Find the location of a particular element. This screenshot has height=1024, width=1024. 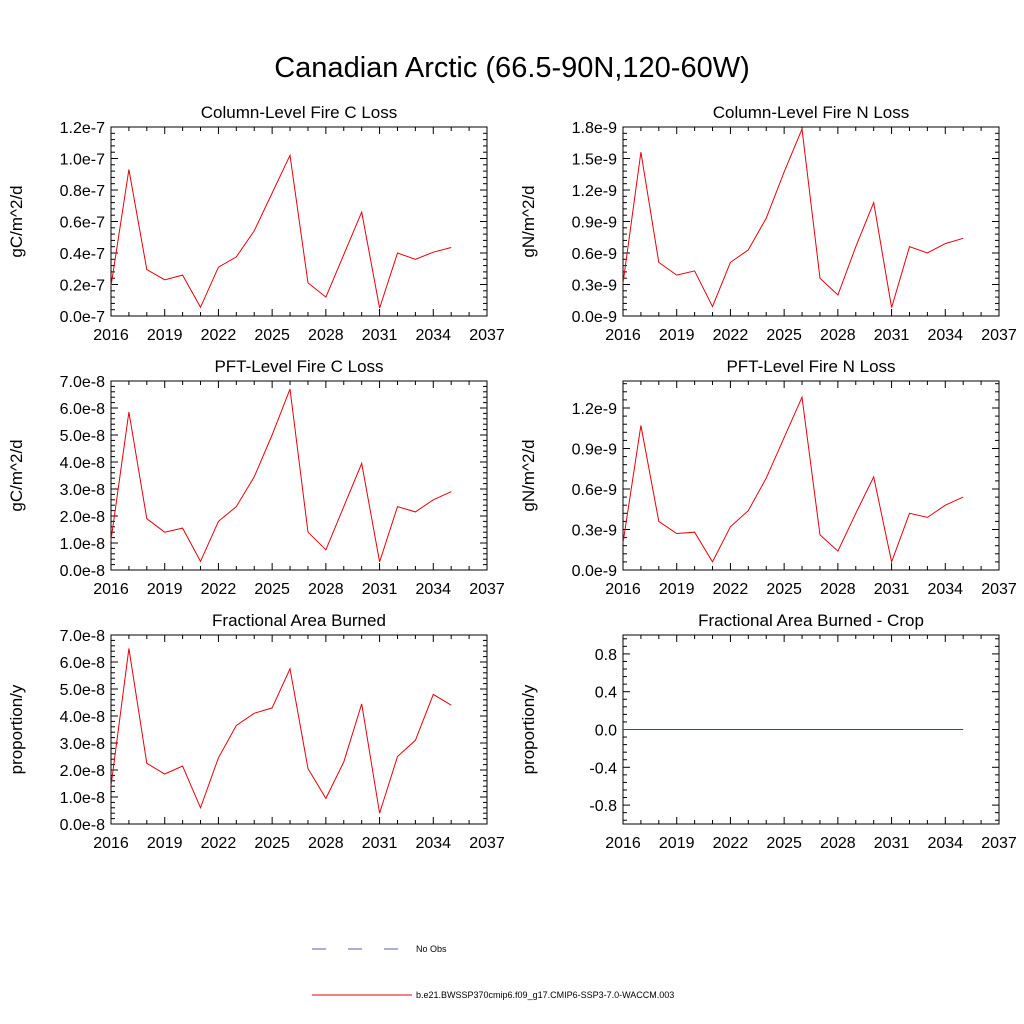

panel-1-ytick-label: 1.0e-7 is located at coordinates (82, 160).